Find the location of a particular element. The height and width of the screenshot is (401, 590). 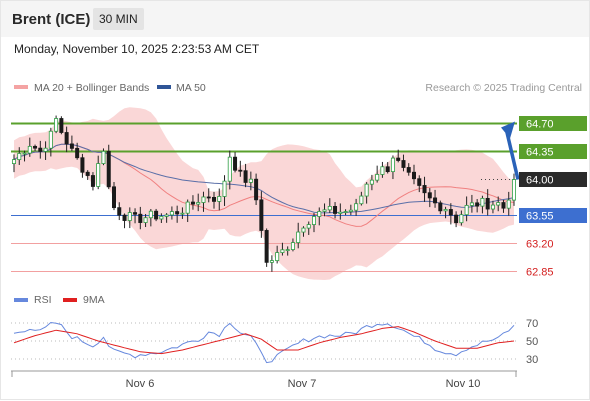

level-tag-64.70 is located at coordinates (553, 123).